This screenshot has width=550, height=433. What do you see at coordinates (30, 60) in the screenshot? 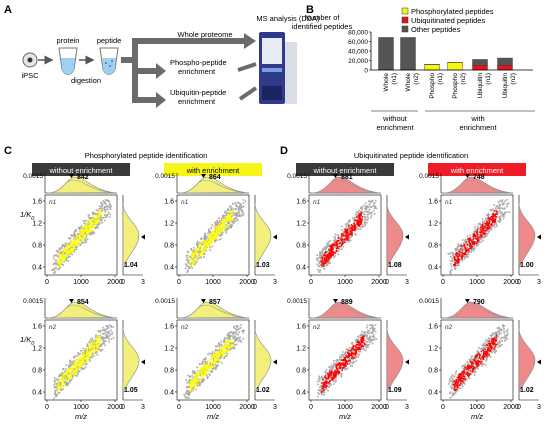
I see `ipsc-dish-icon` at bounding box center [30, 60].